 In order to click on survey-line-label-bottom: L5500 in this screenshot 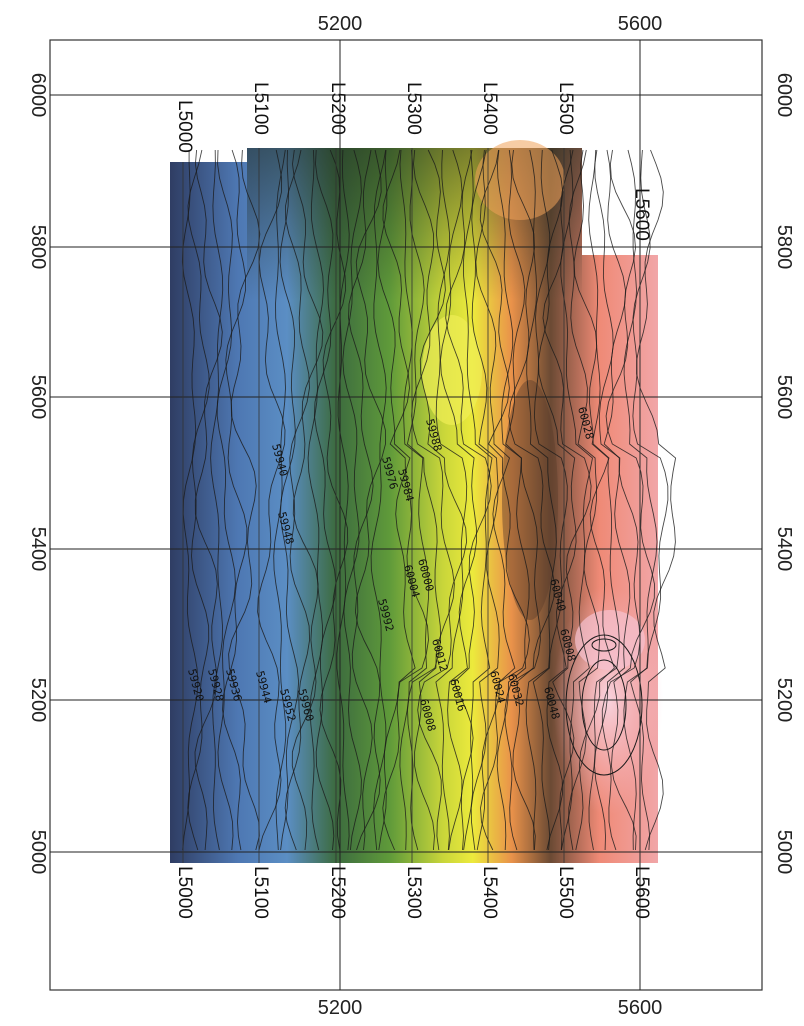, I will do `click(565, 892)`.